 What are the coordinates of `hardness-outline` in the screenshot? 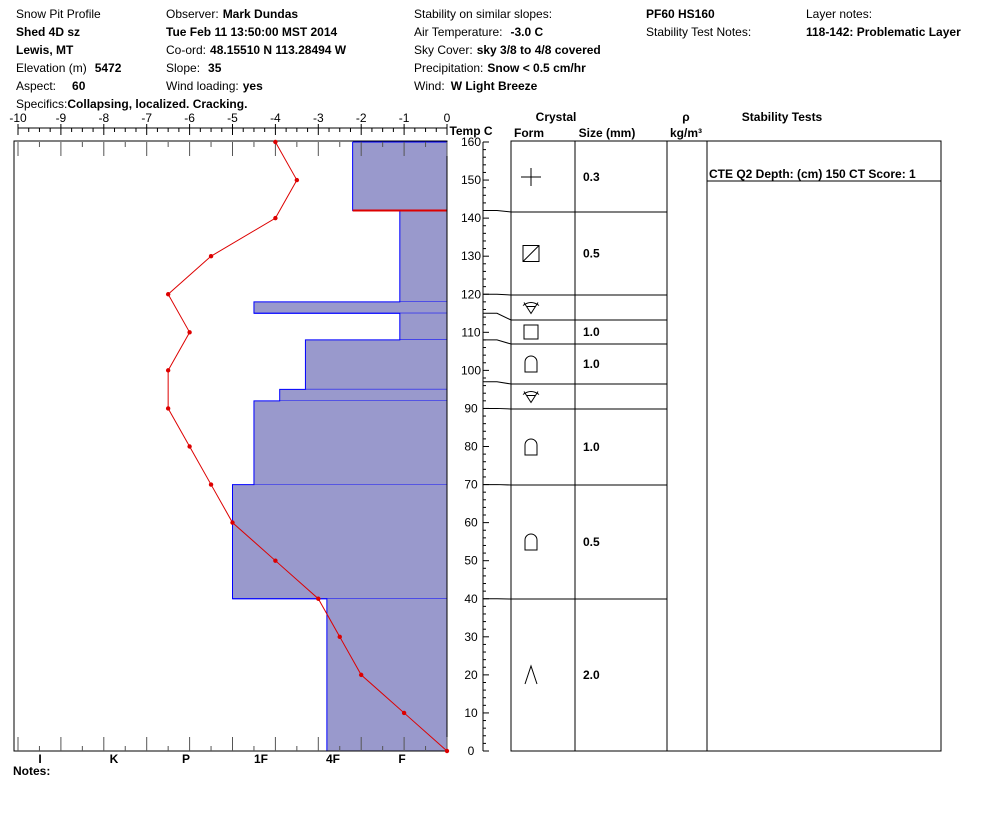 It's located at (316, 446).